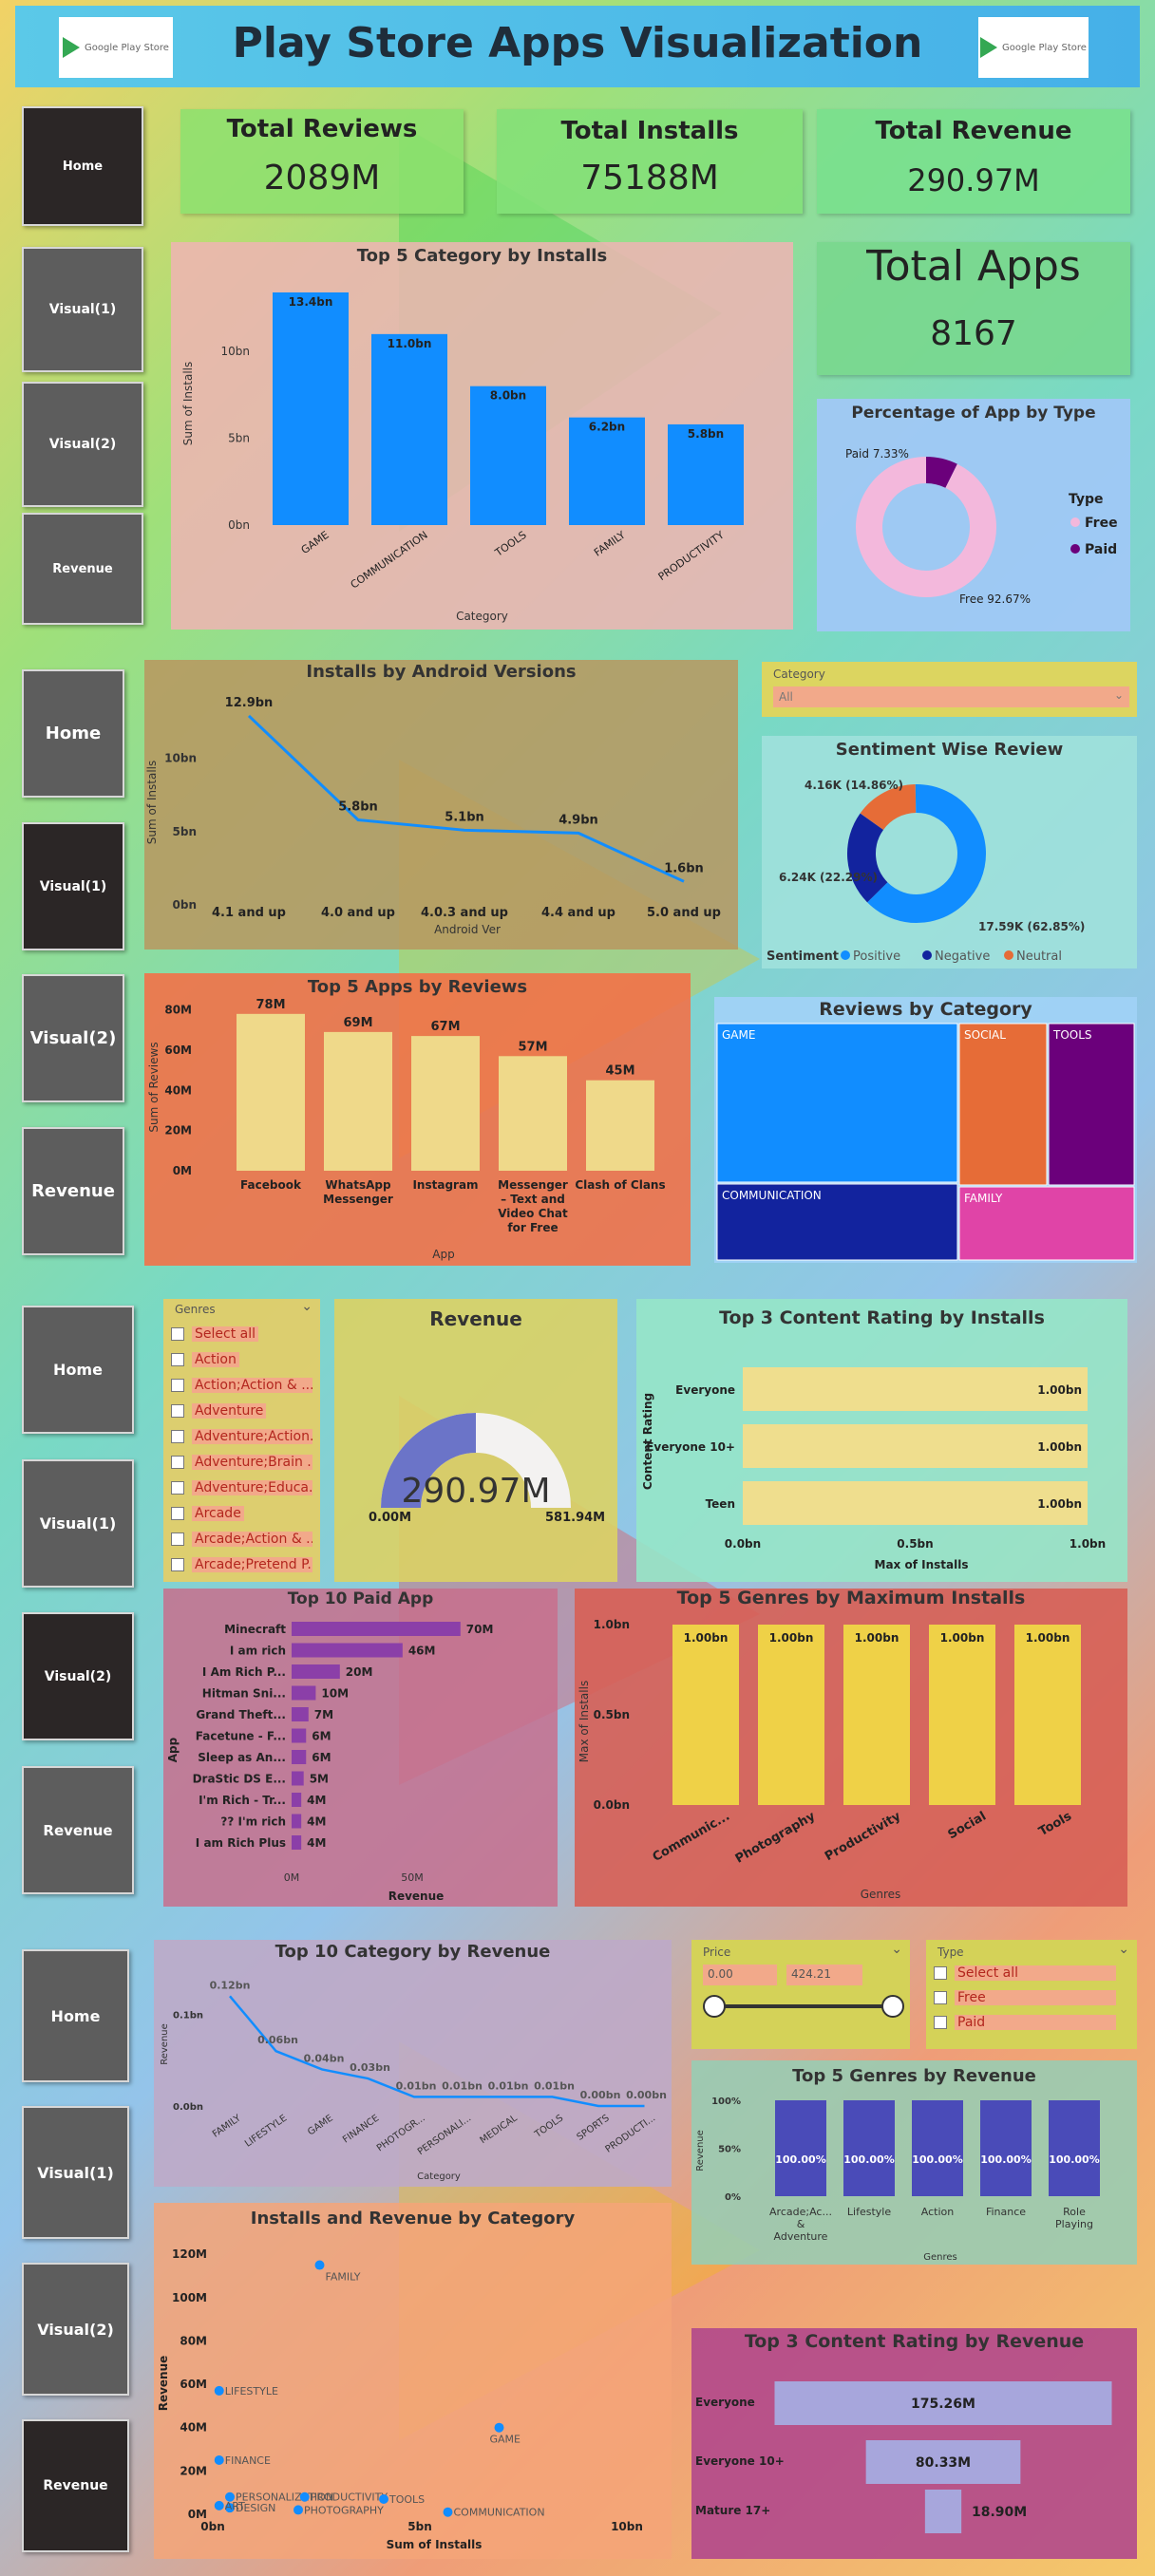 This screenshot has height=2576, width=1155. I want to click on x-tick-label: 4.1 and up, so click(249, 913).